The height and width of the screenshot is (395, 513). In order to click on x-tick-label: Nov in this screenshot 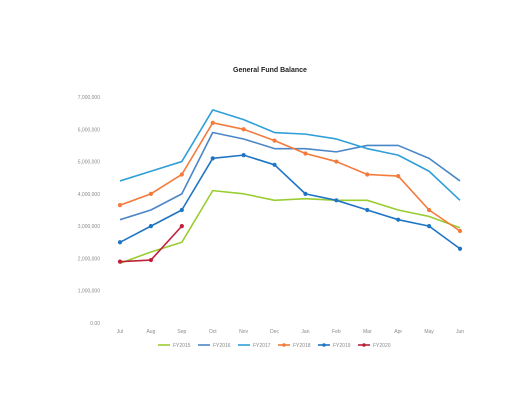, I will do `click(243, 332)`.